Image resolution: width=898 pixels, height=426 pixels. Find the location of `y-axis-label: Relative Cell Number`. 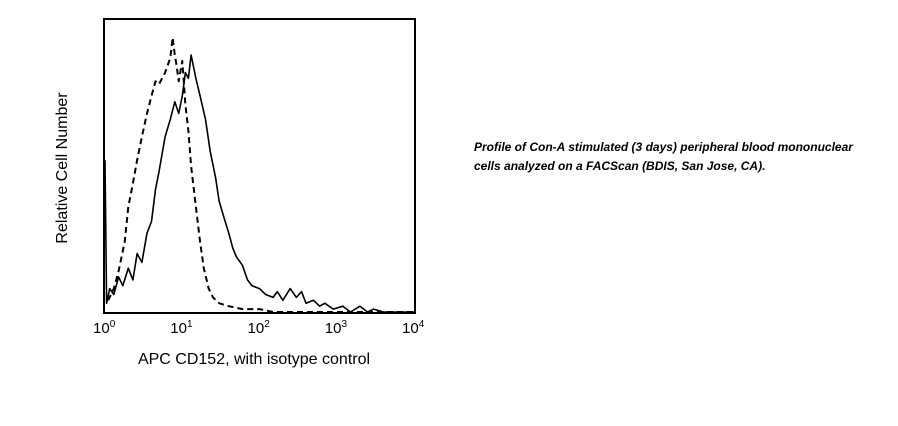

y-axis-label: Relative Cell Number is located at coordinates (62, 168).